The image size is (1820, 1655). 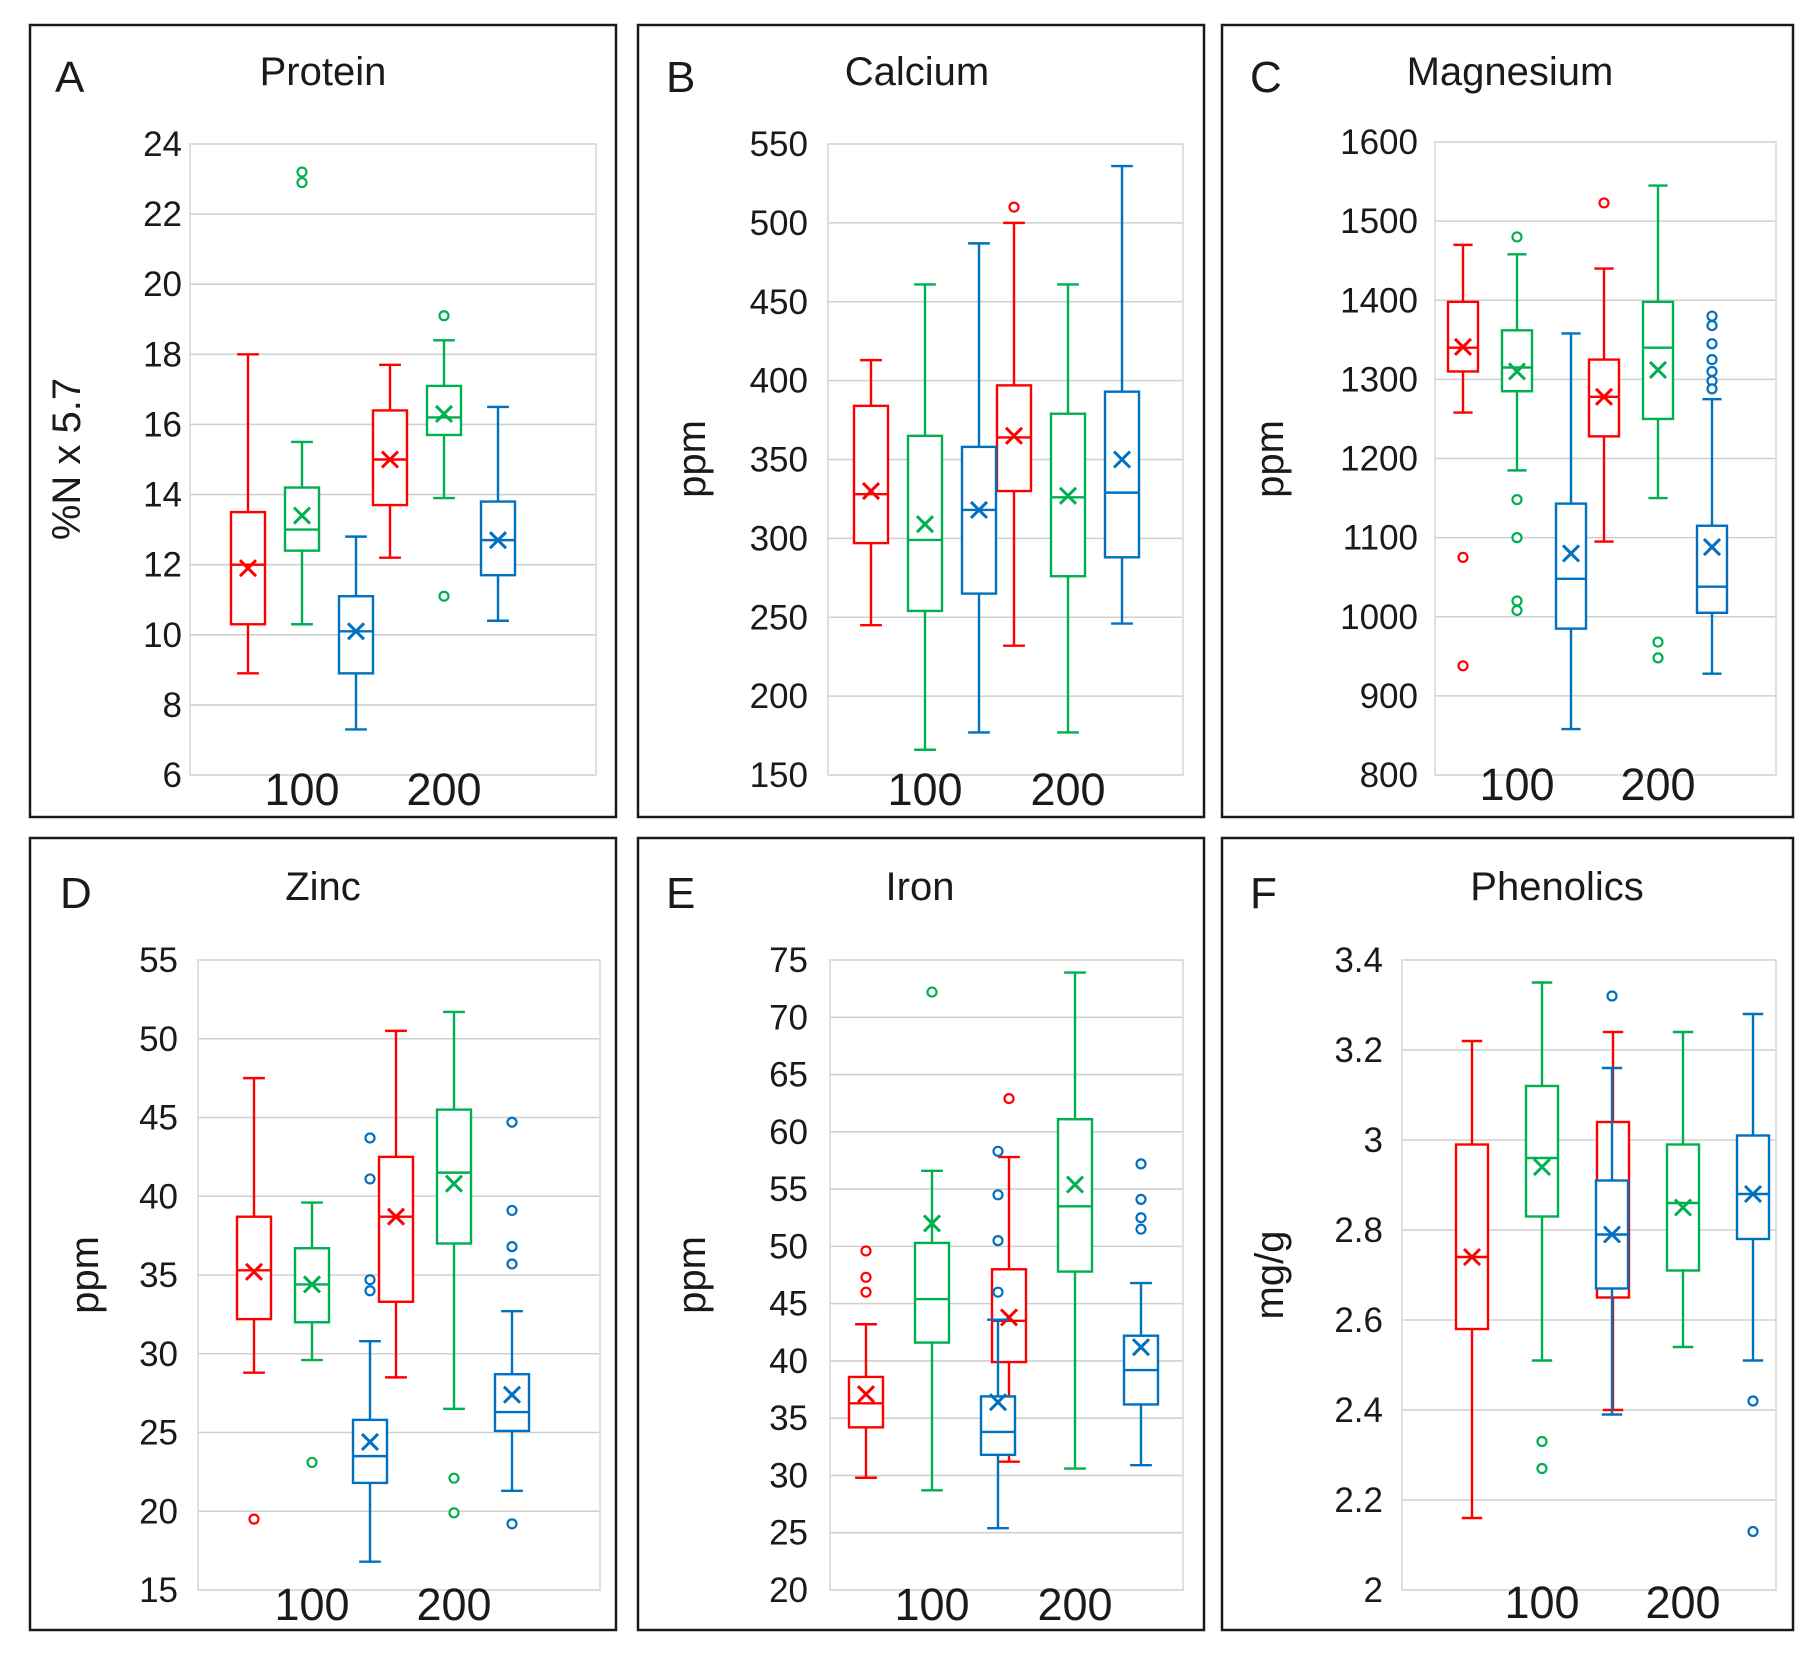 I want to click on panel-title: Zinc, so click(x=323, y=887).